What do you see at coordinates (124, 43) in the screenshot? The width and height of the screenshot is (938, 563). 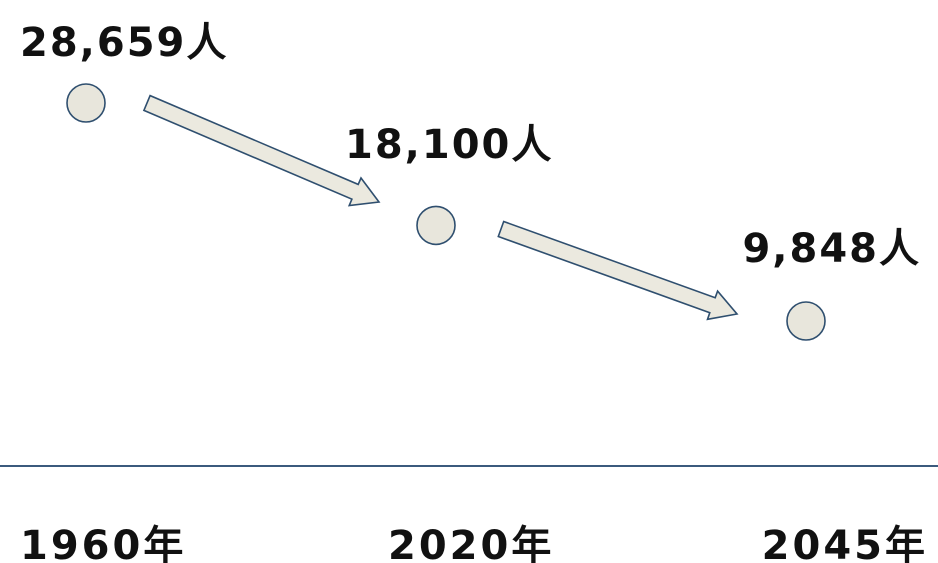 I see `value-label-1: 28,659人` at bounding box center [124, 43].